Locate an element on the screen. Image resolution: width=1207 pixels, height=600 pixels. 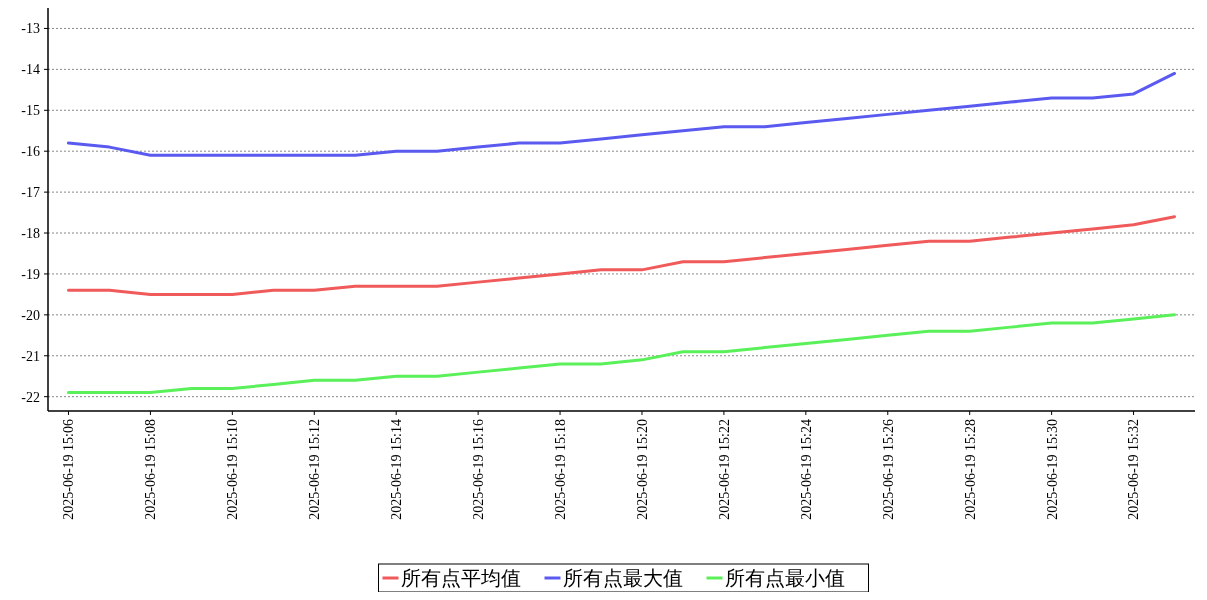
y-tick-label: -22 is located at coordinates (30, 397).